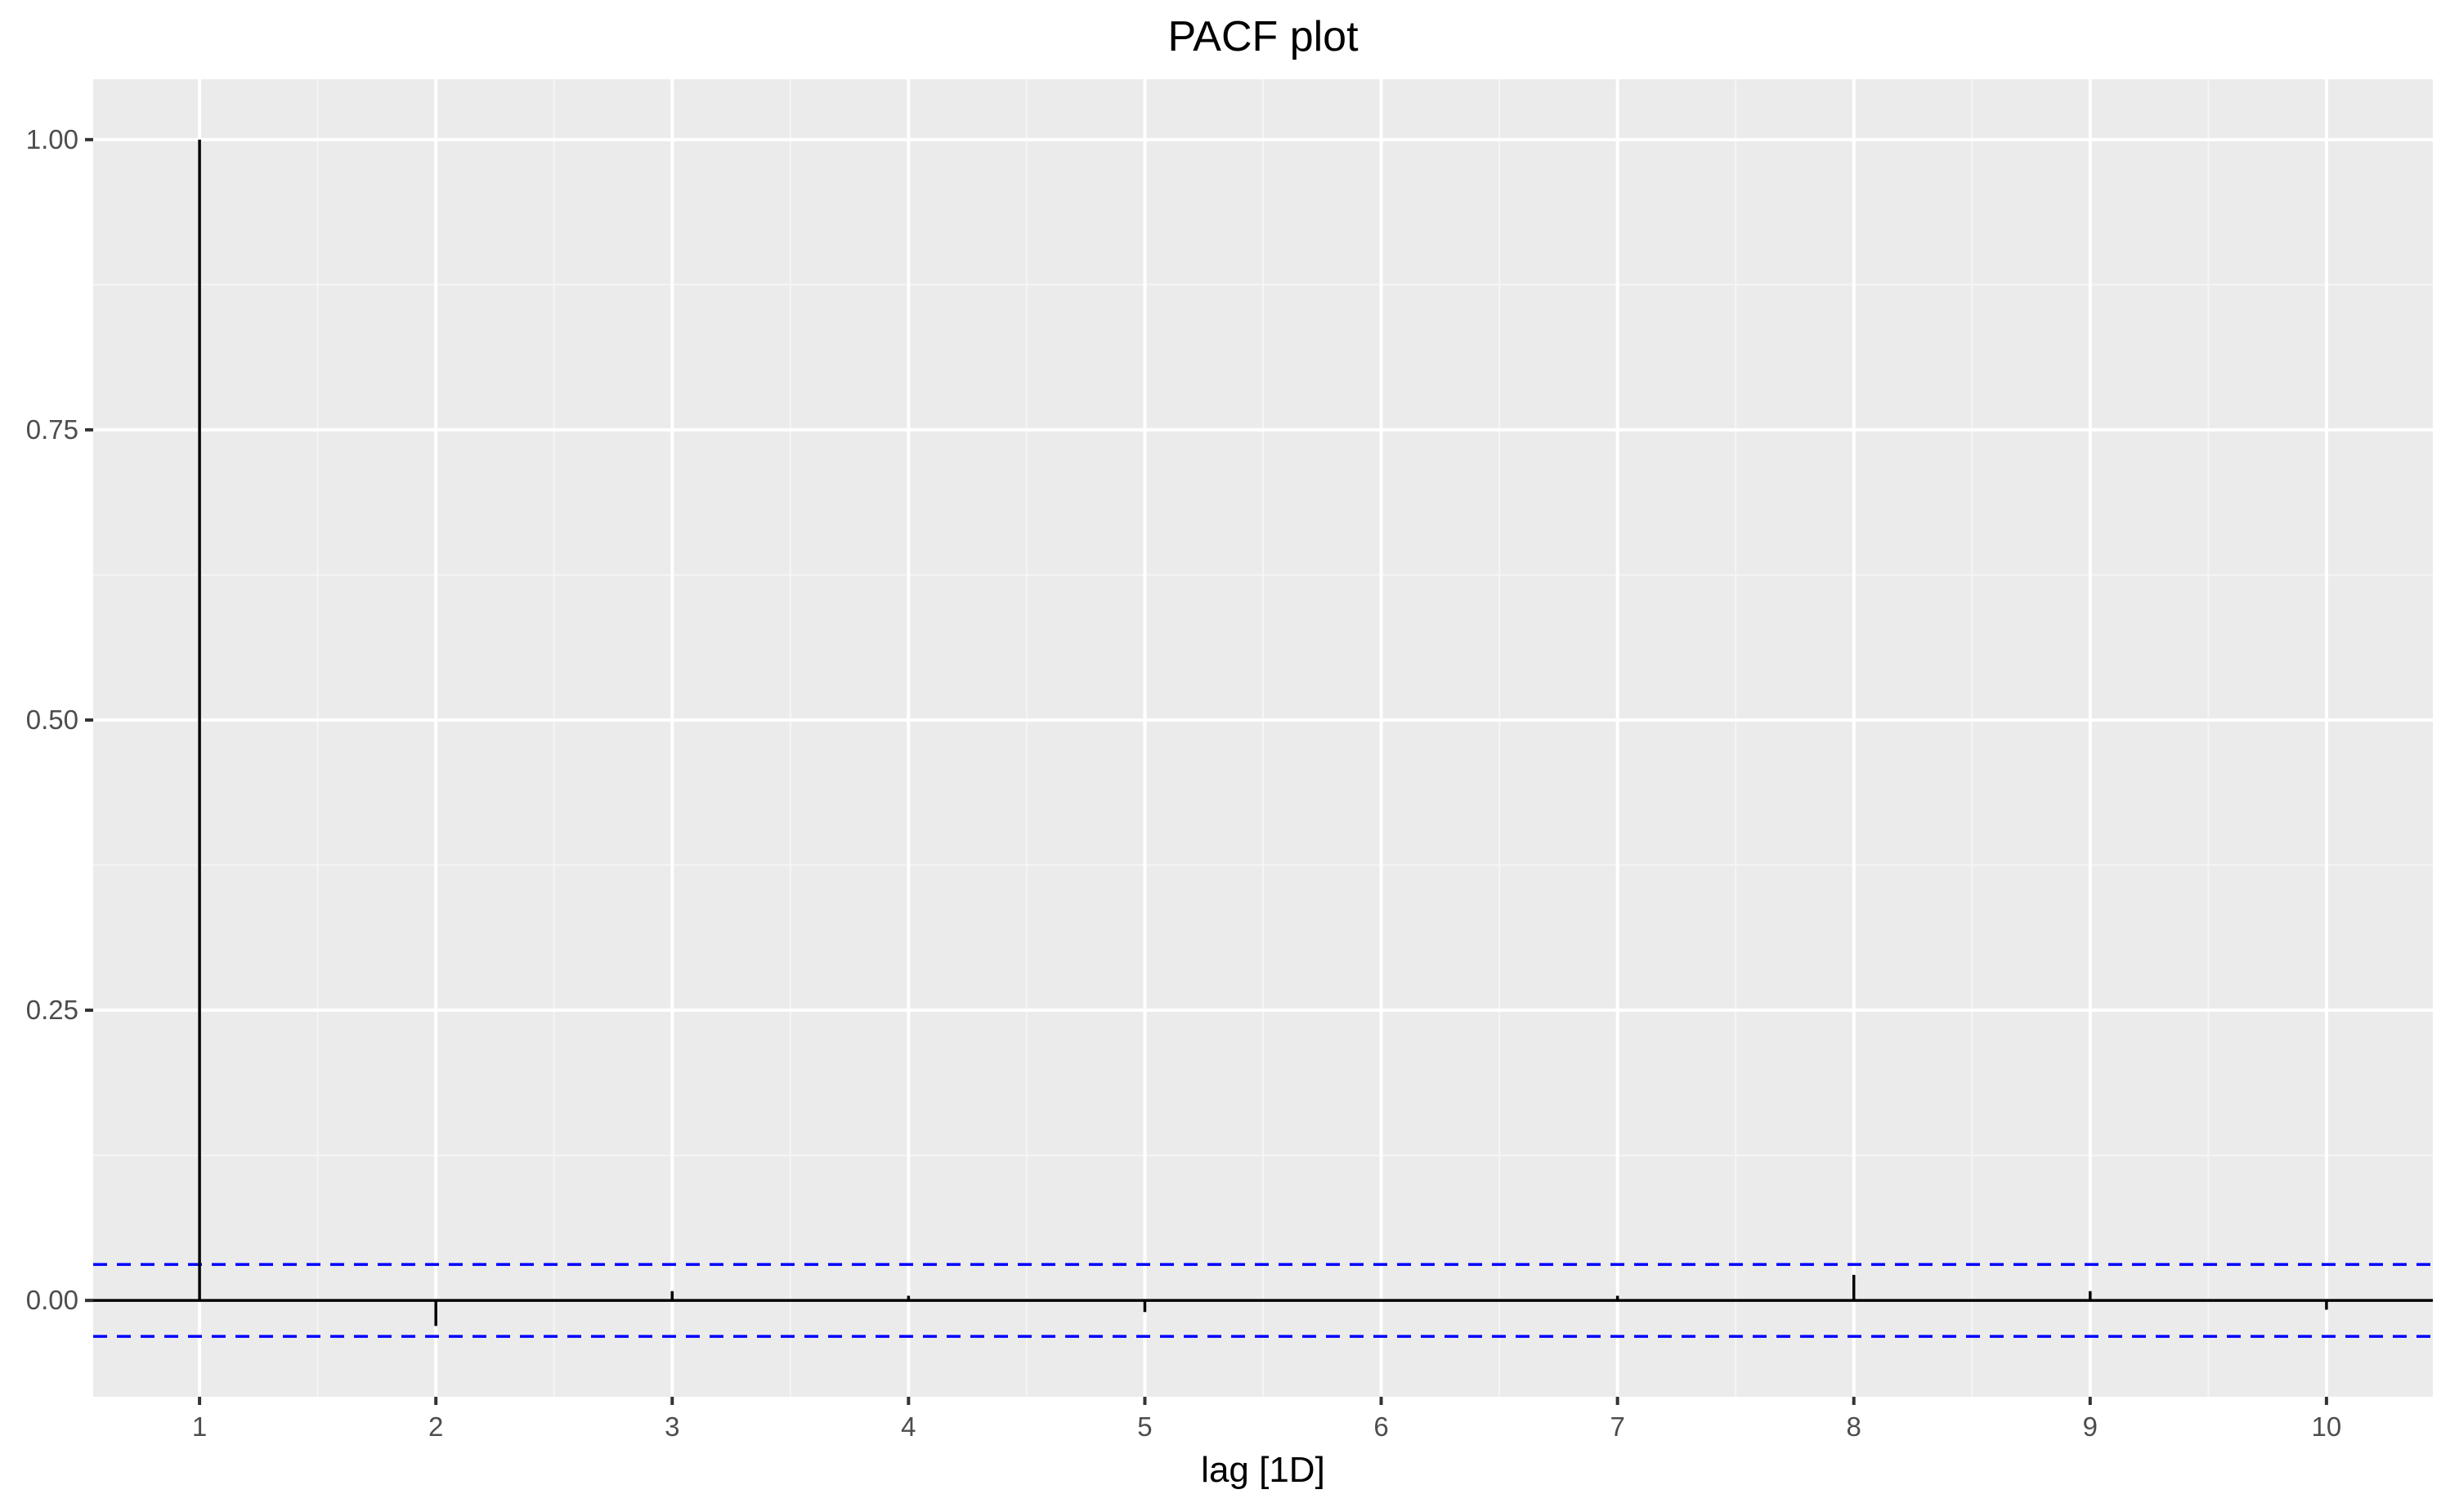  I want to click on x-axis: 1 2 3 4 5 6 7 8 9 10, so click(1266, 1419).